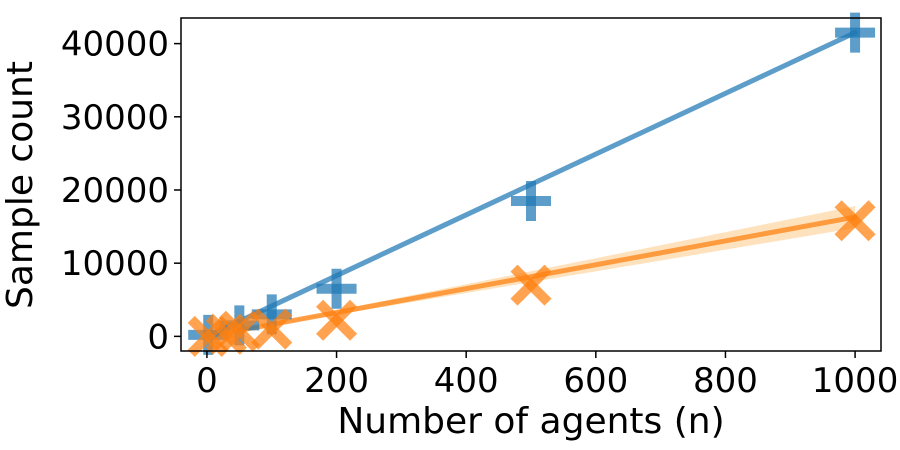 This screenshot has width=900, height=450. What do you see at coordinates (855, 381) in the screenshot?
I see `x-tick-label: 1000` at bounding box center [855, 381].